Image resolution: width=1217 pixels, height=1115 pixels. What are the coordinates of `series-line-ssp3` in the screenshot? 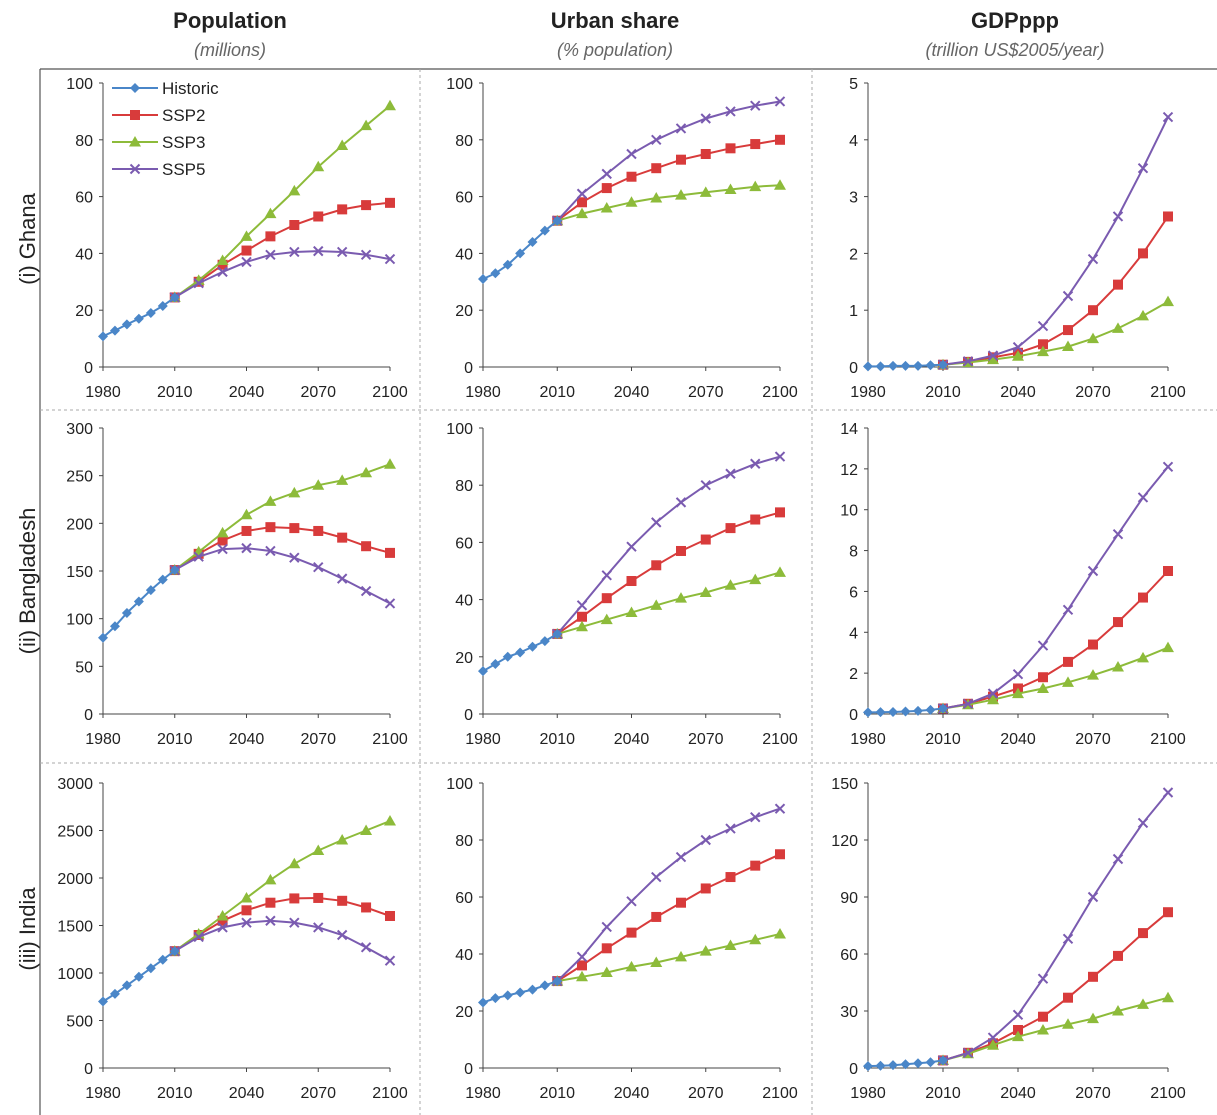 It's located at (282, 201).